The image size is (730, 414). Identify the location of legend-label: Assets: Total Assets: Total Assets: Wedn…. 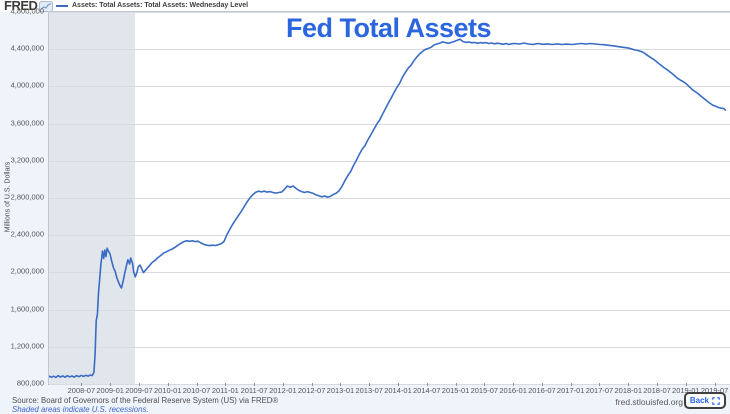
(160, 5).